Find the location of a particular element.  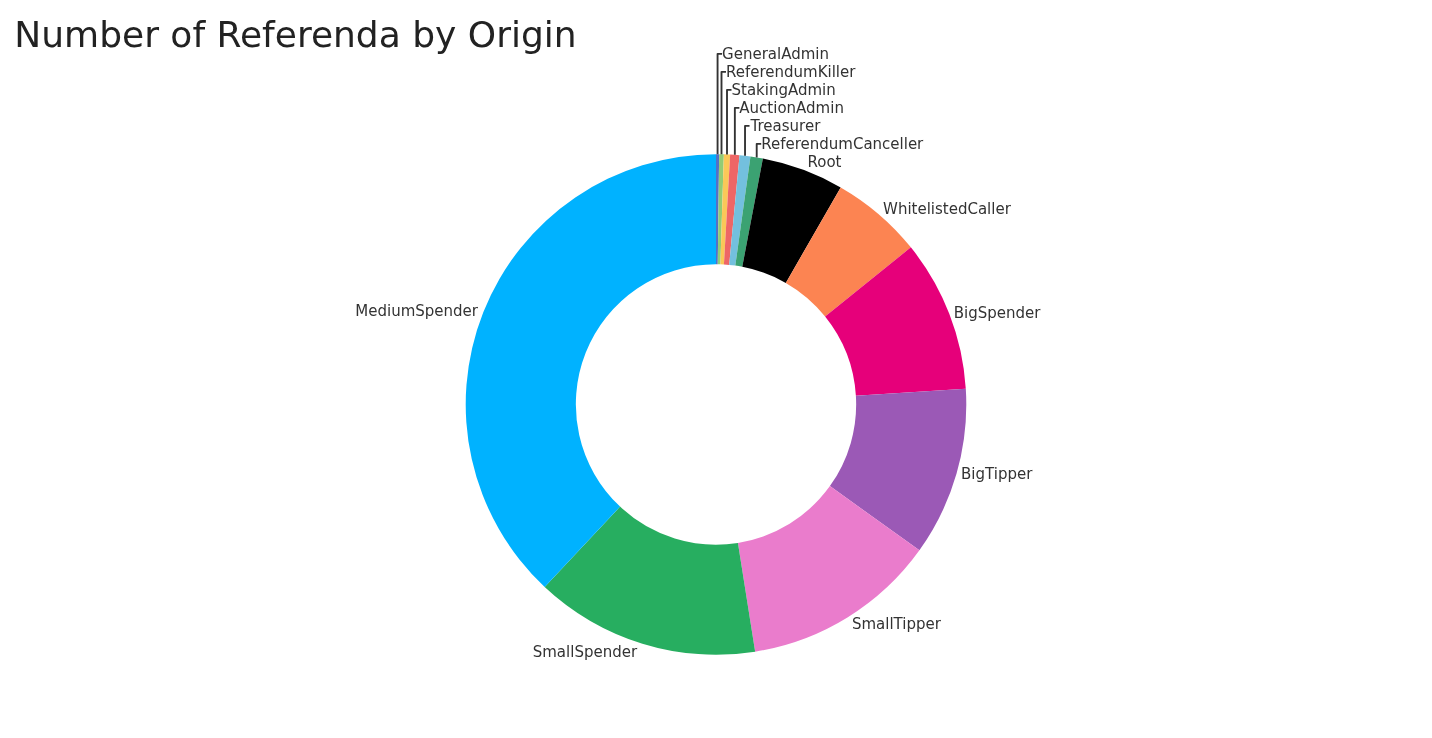

slice-label: SmallTipper is located at coordinates (896, 623).